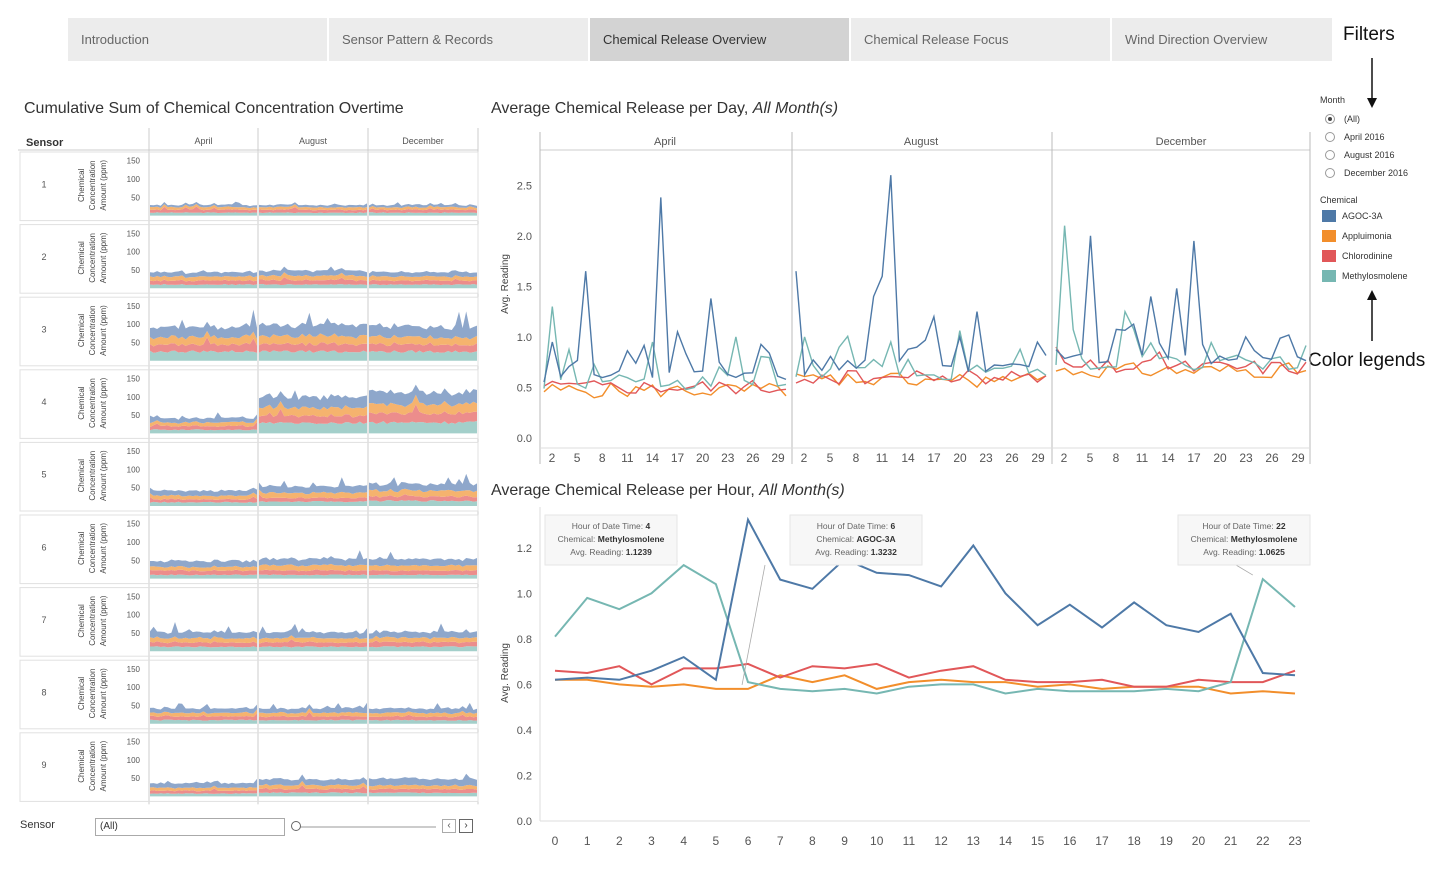 The image size is (1440, 870). Describe the element at coordinates (1355, 137) in the screenshot. I see `month-option-april: April 2016` at that location.